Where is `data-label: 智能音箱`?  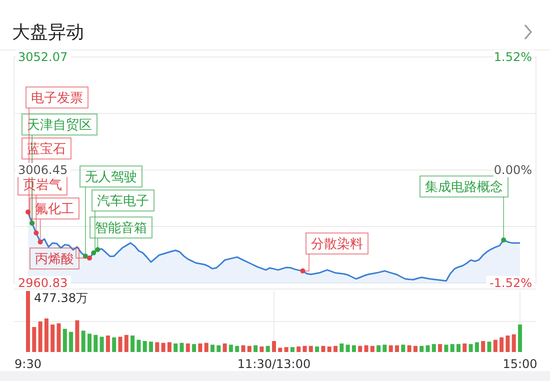 data-label: 智能音箱 is located at coordinates (121, 228).